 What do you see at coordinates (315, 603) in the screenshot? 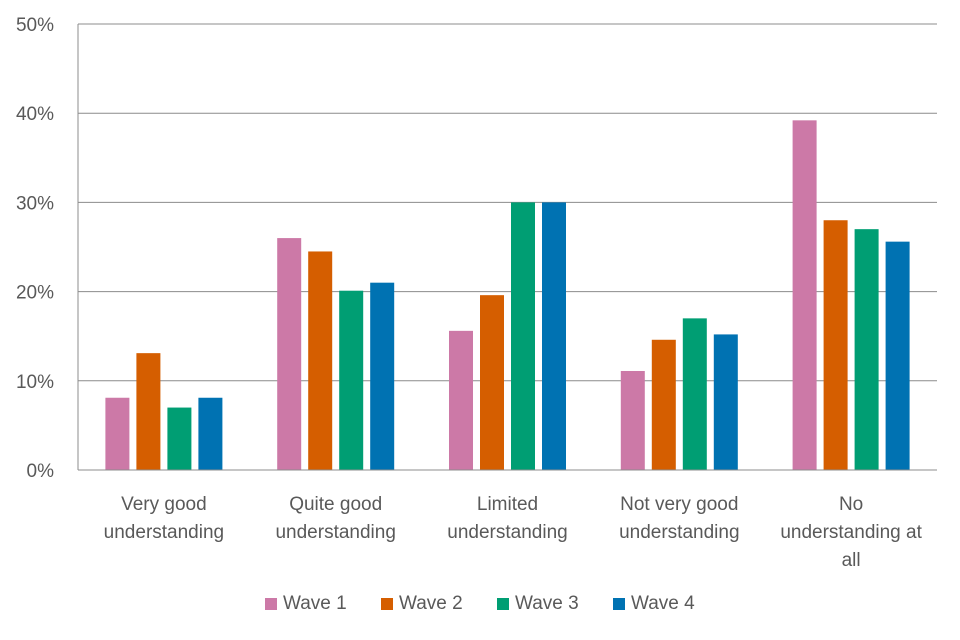
I see `legend-label: Wave 1` at bounding box center [315, 603].